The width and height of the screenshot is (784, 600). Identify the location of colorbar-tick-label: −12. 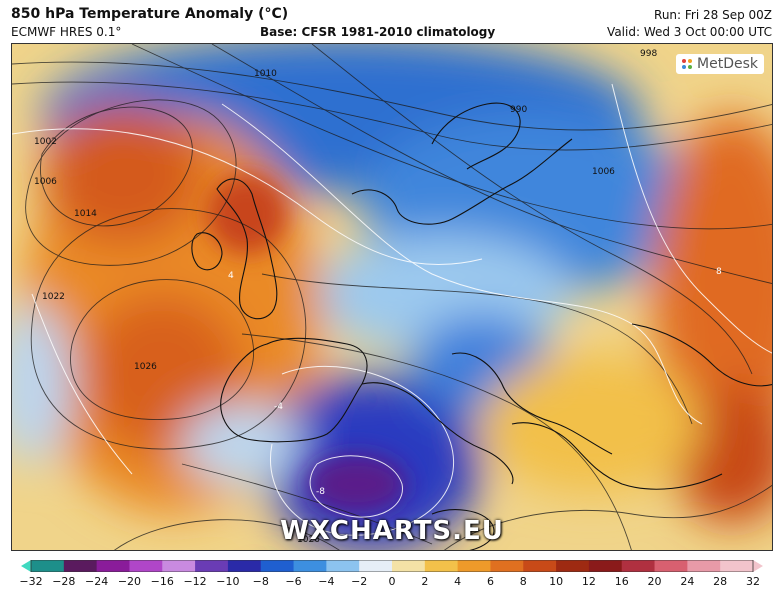
(195, 581).